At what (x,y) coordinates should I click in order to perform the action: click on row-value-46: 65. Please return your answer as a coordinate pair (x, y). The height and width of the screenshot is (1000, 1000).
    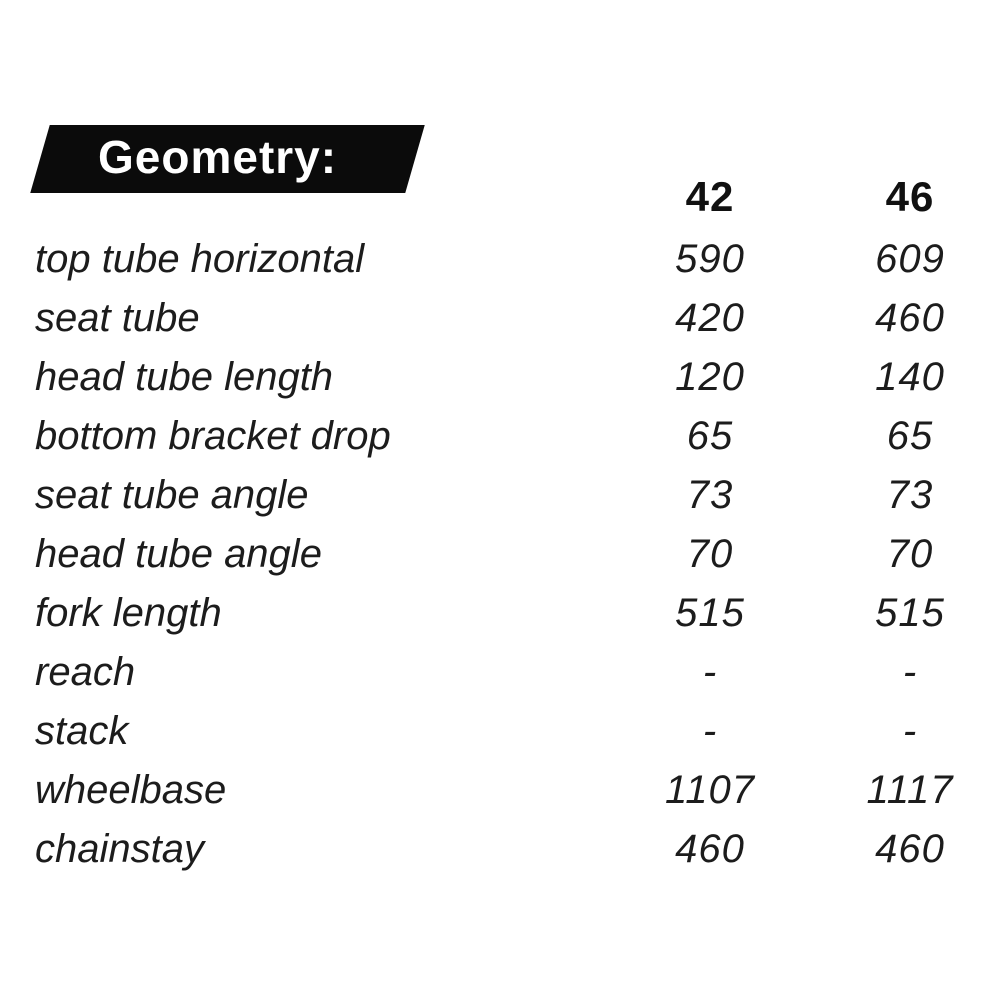
    Looking at the image, I should click on (910, 436).